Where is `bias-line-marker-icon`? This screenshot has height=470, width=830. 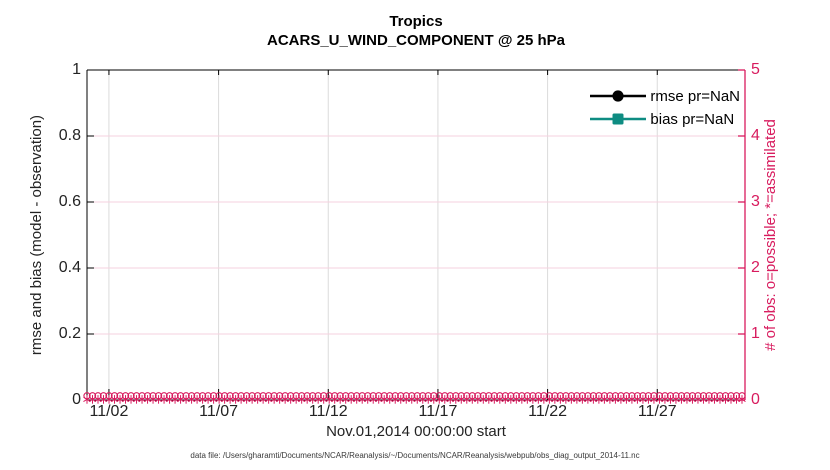
bias-line-marker-icon is located at coordinates (618, 119).